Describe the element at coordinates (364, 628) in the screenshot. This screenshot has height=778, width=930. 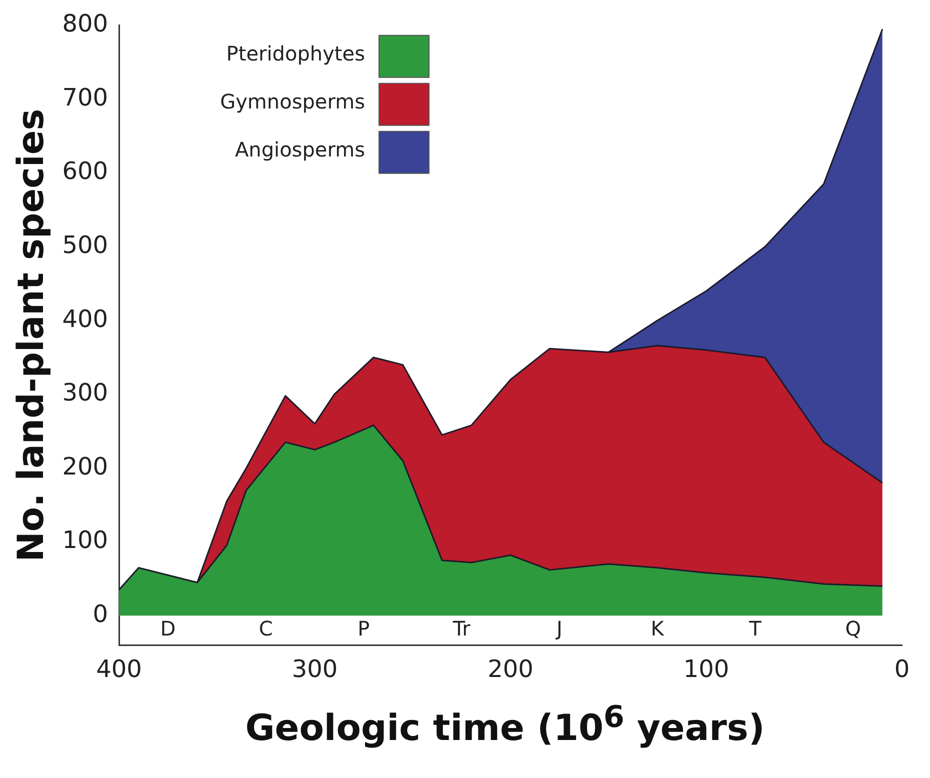
I see `annotation: P` at that location.